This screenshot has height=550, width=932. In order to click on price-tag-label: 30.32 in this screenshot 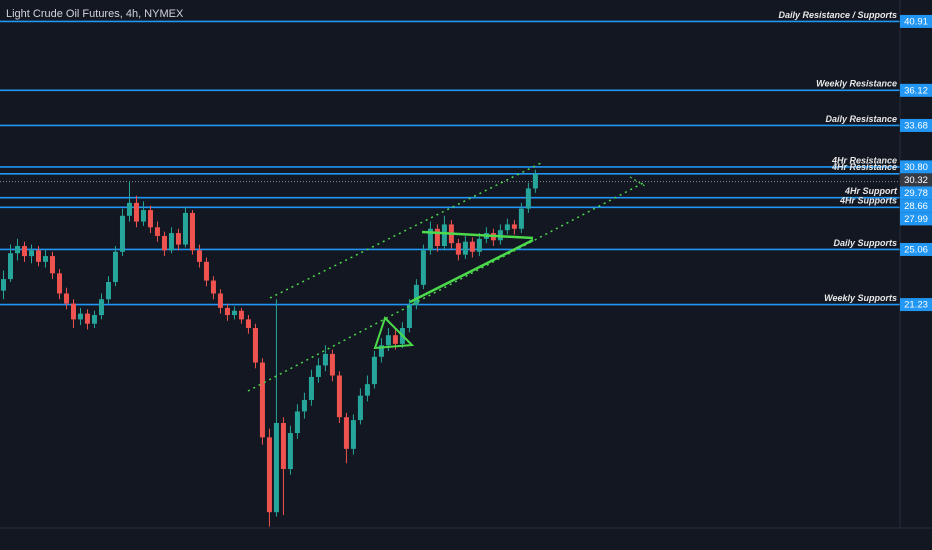, I will do `click(916, 180)`.